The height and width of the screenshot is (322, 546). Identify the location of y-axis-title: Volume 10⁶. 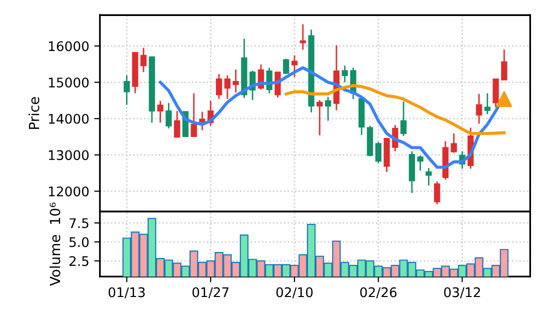
(55, 244).